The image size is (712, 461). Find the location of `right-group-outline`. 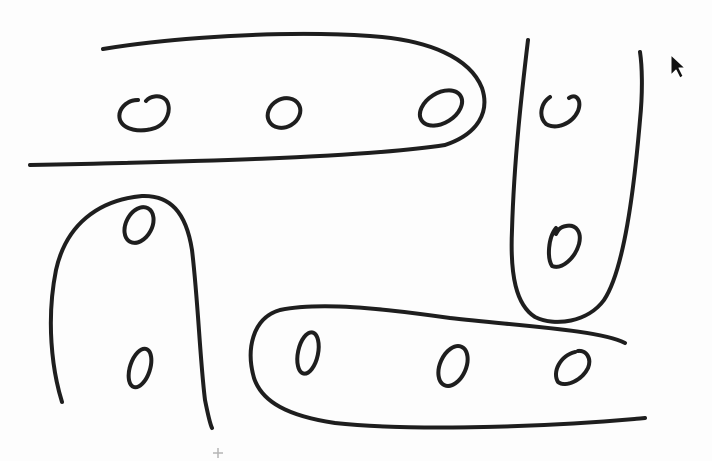

right-group-outline is located at coordinates (576, 181).